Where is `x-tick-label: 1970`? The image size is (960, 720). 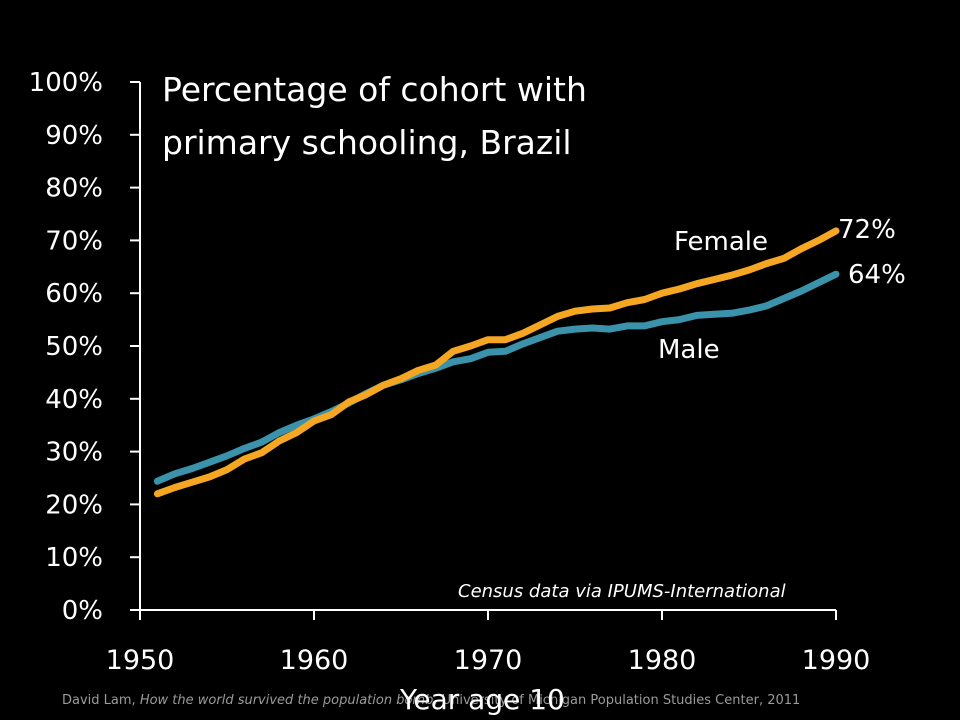
x-tick-label: 1970 is located at coordinates (488, 660).